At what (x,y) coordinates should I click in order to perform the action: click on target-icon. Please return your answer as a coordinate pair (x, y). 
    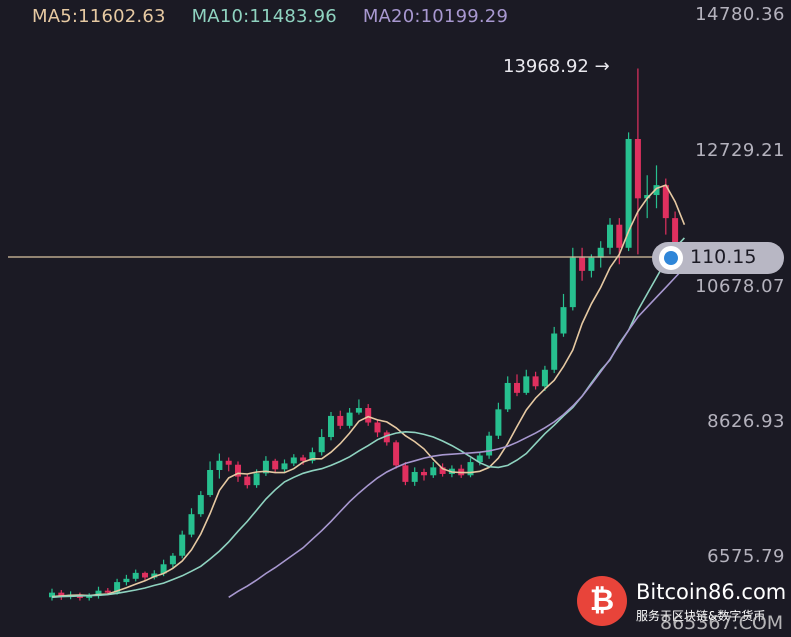
    Looking at the image, I should click on (671, 258).